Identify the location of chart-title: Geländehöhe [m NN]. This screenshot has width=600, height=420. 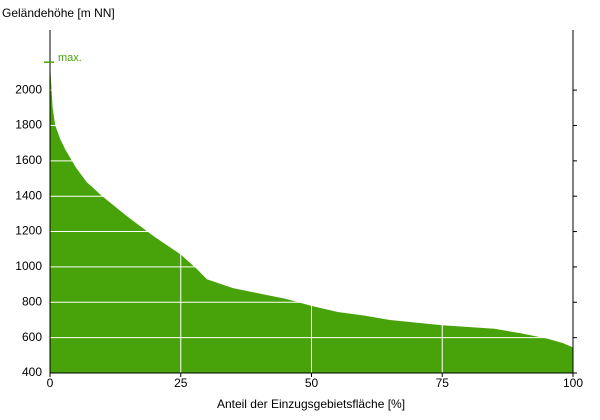
(58, 13).